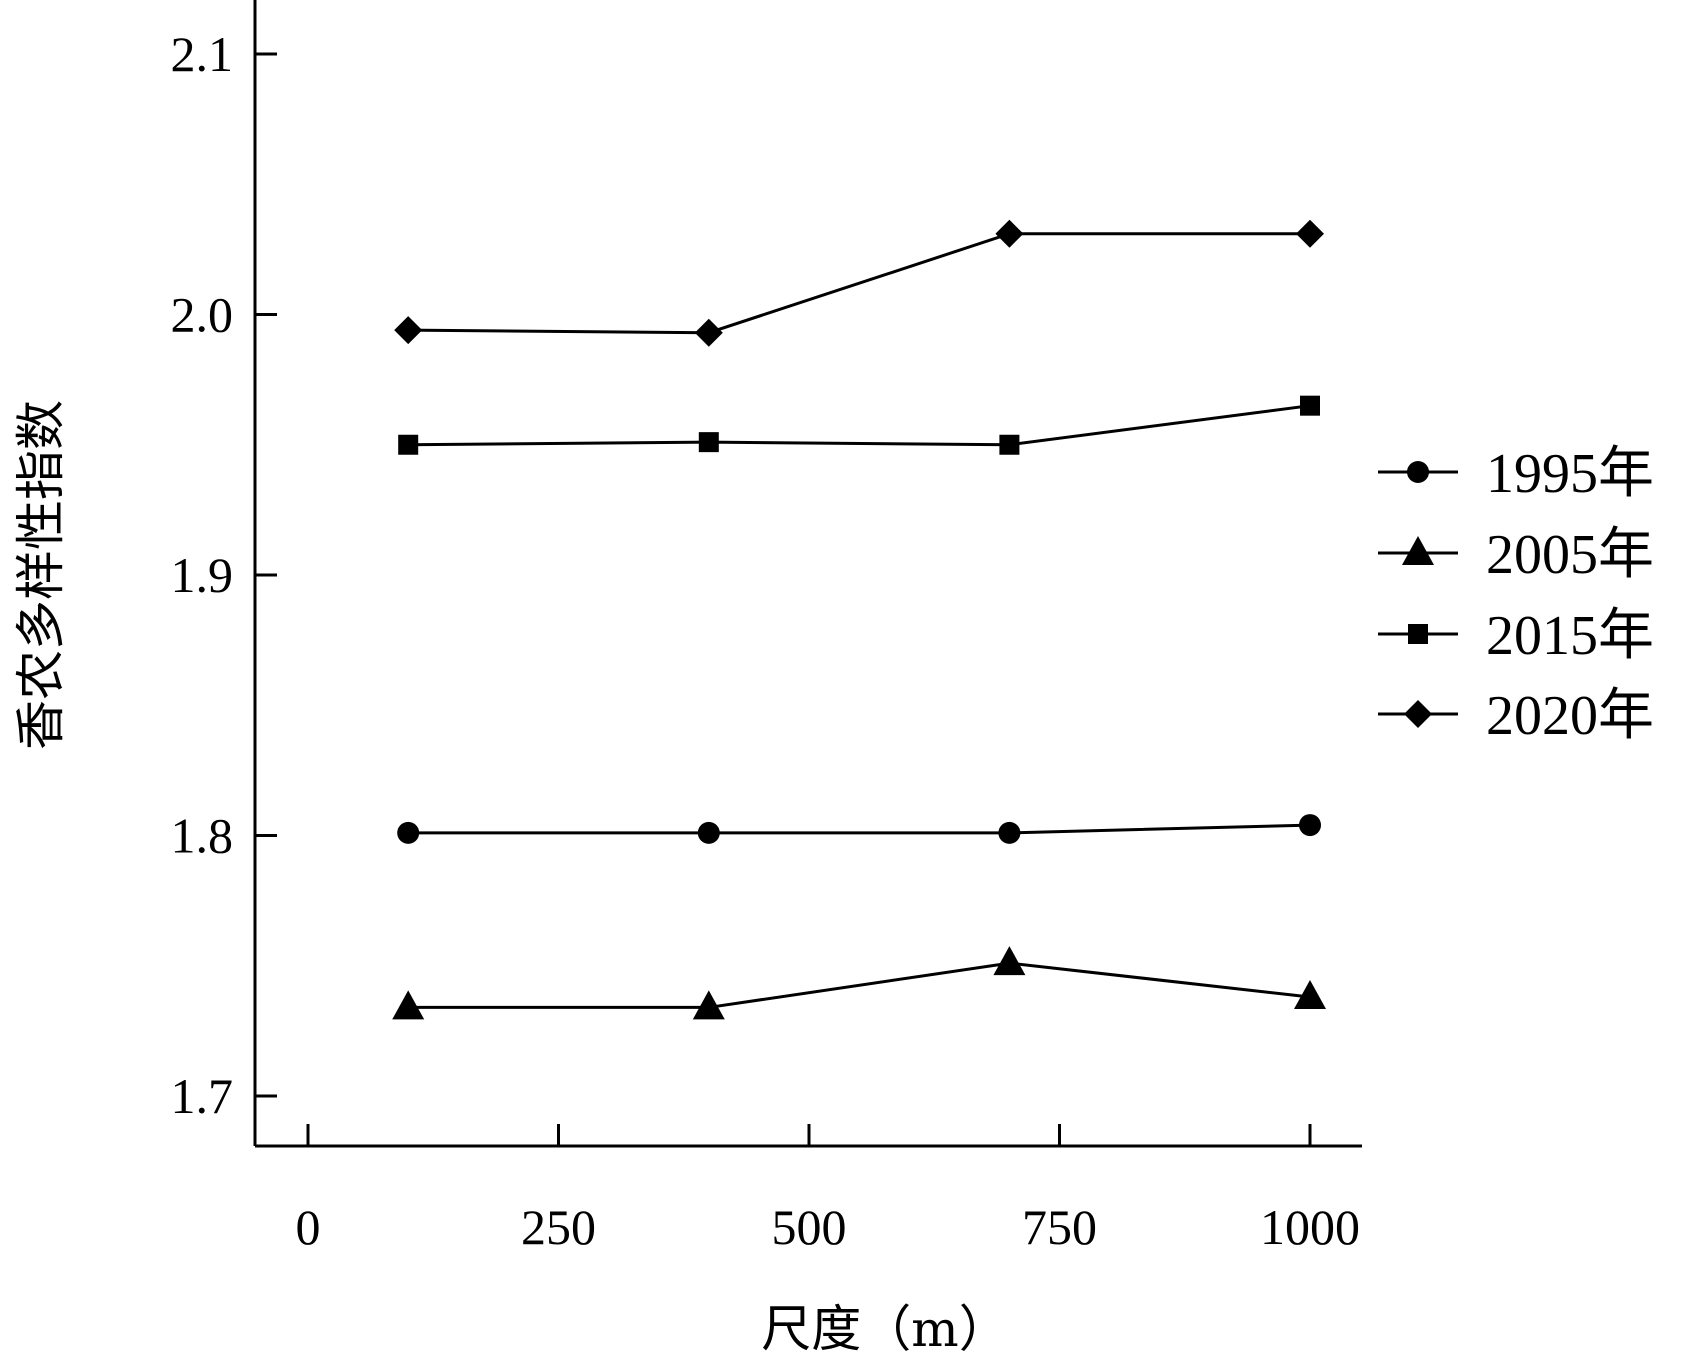 The width and height of the screenshot is (1684, 1362). Describe the element at coordinates (558, 1227) in the screenshot. I see `x-tick-label: 250` at that location.